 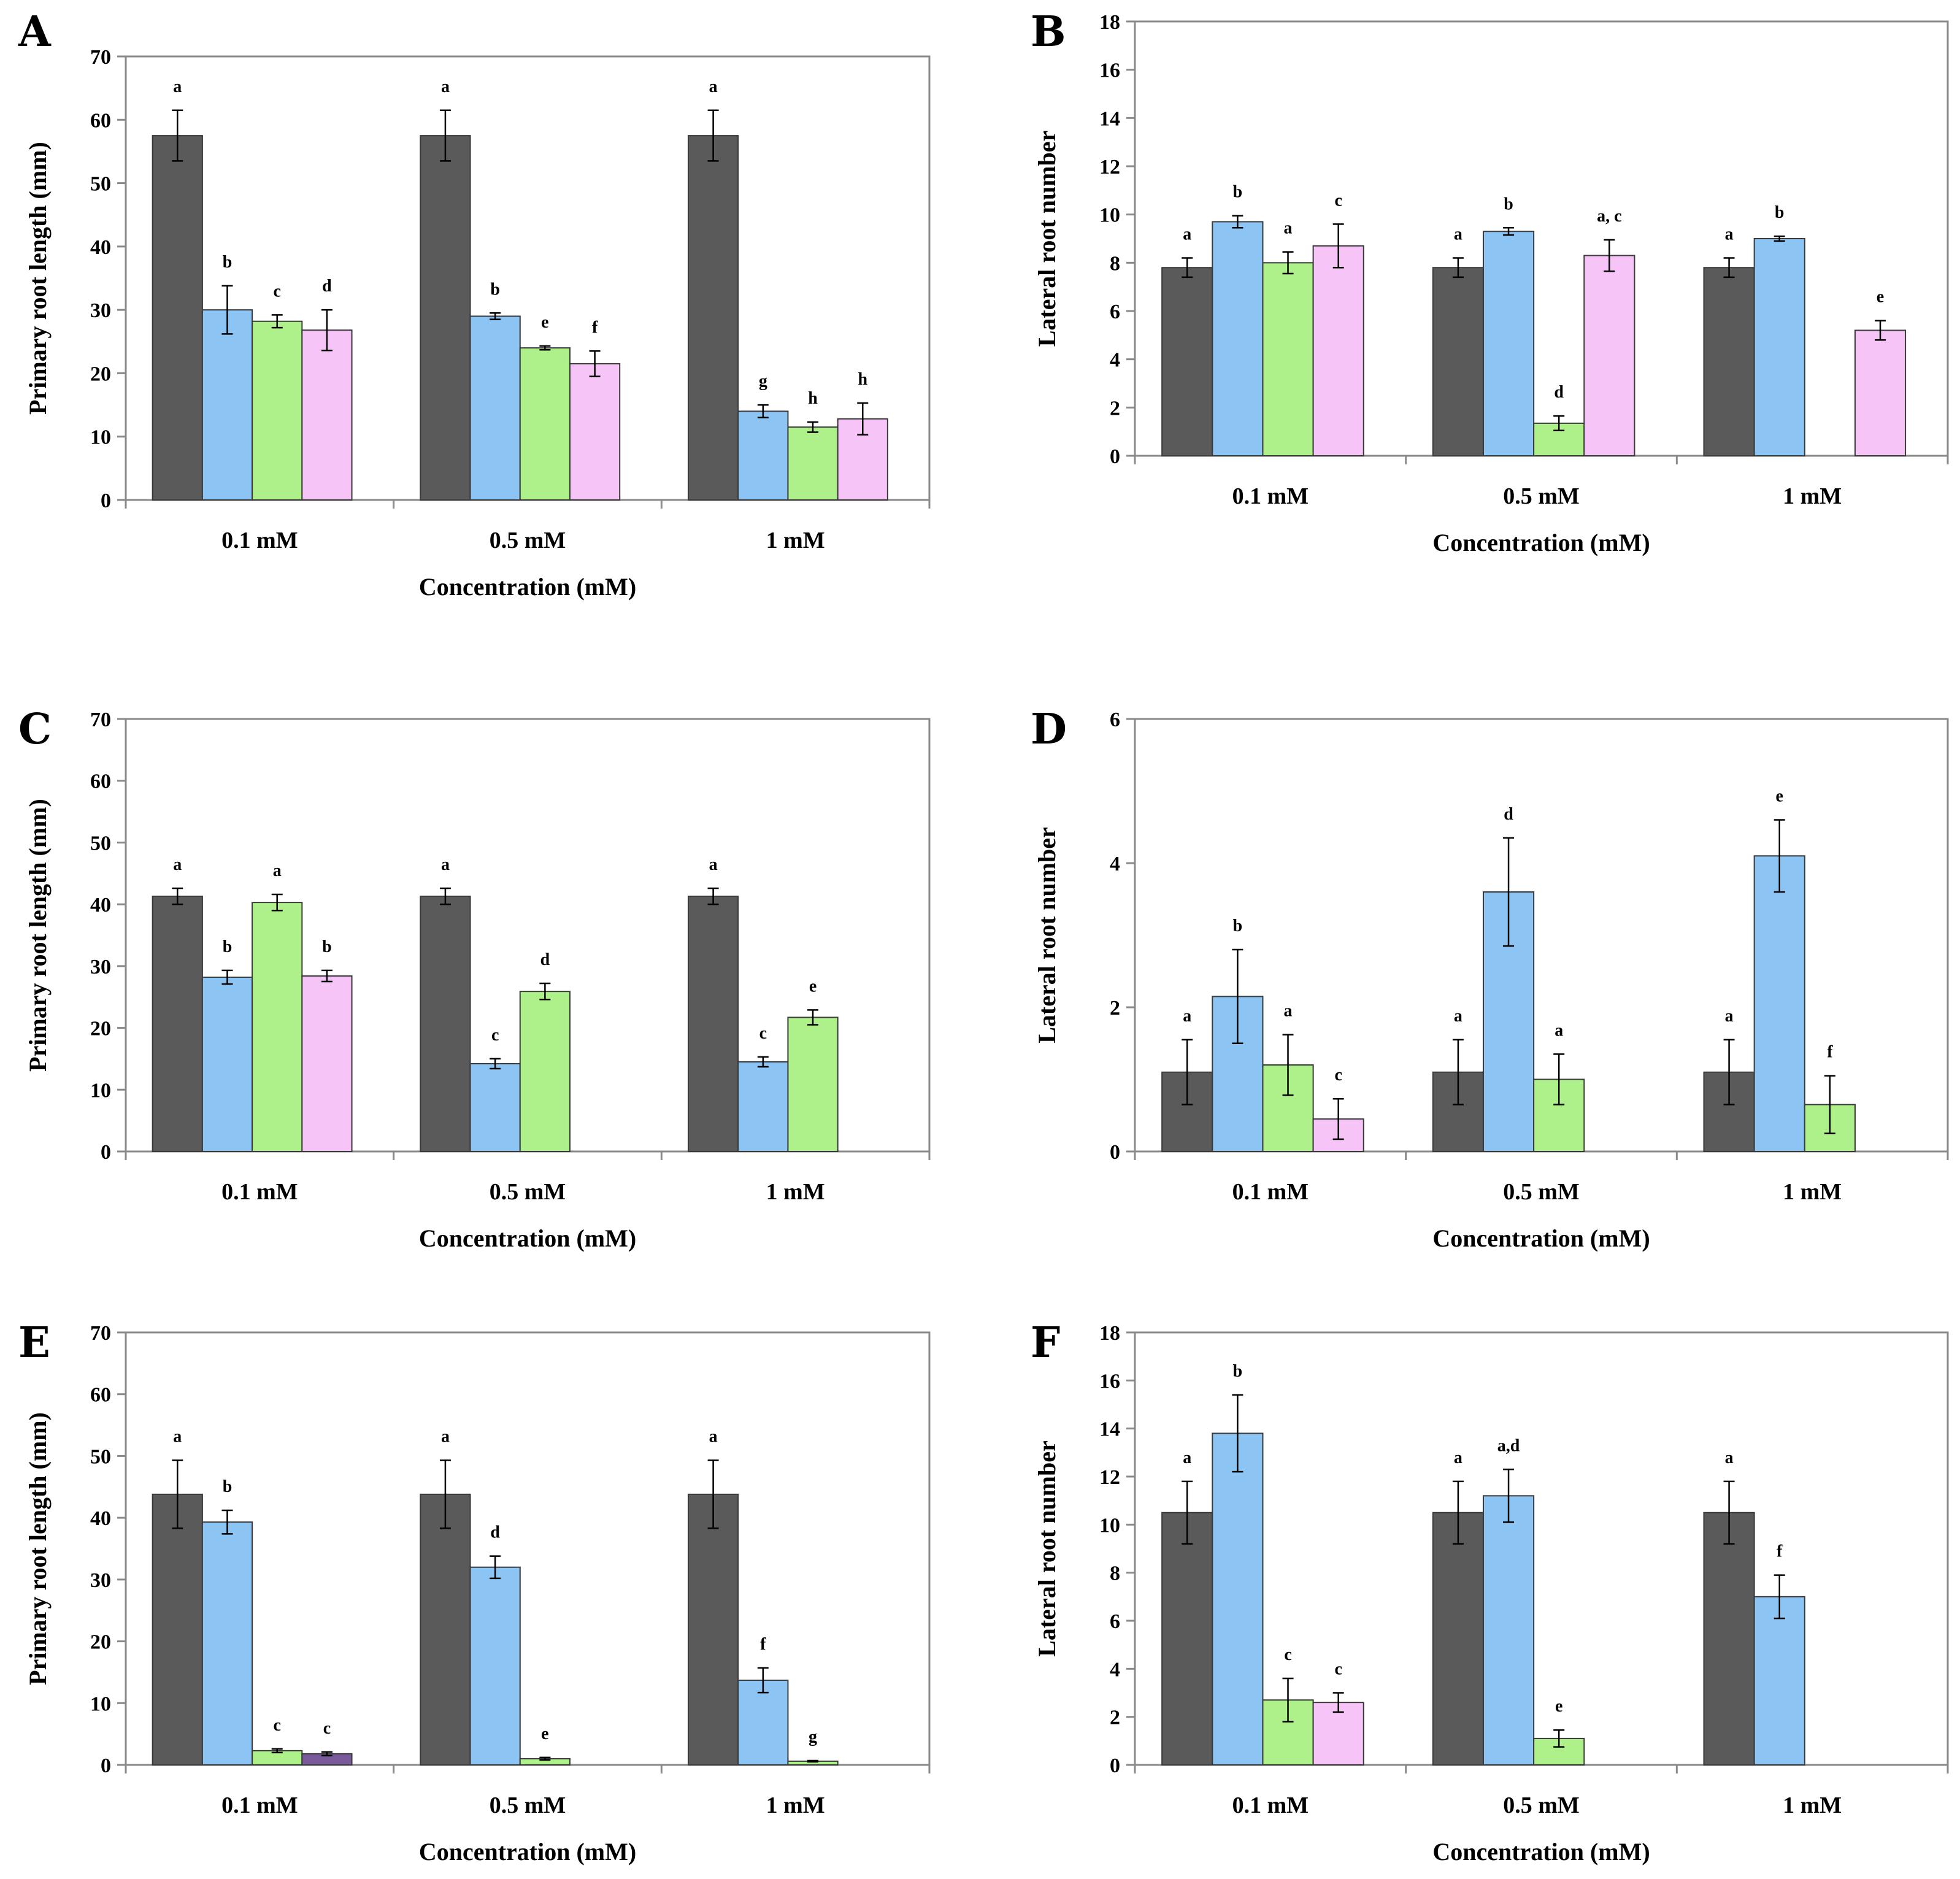 I want to click on panel-letter: A, so click(x=35, y=31).